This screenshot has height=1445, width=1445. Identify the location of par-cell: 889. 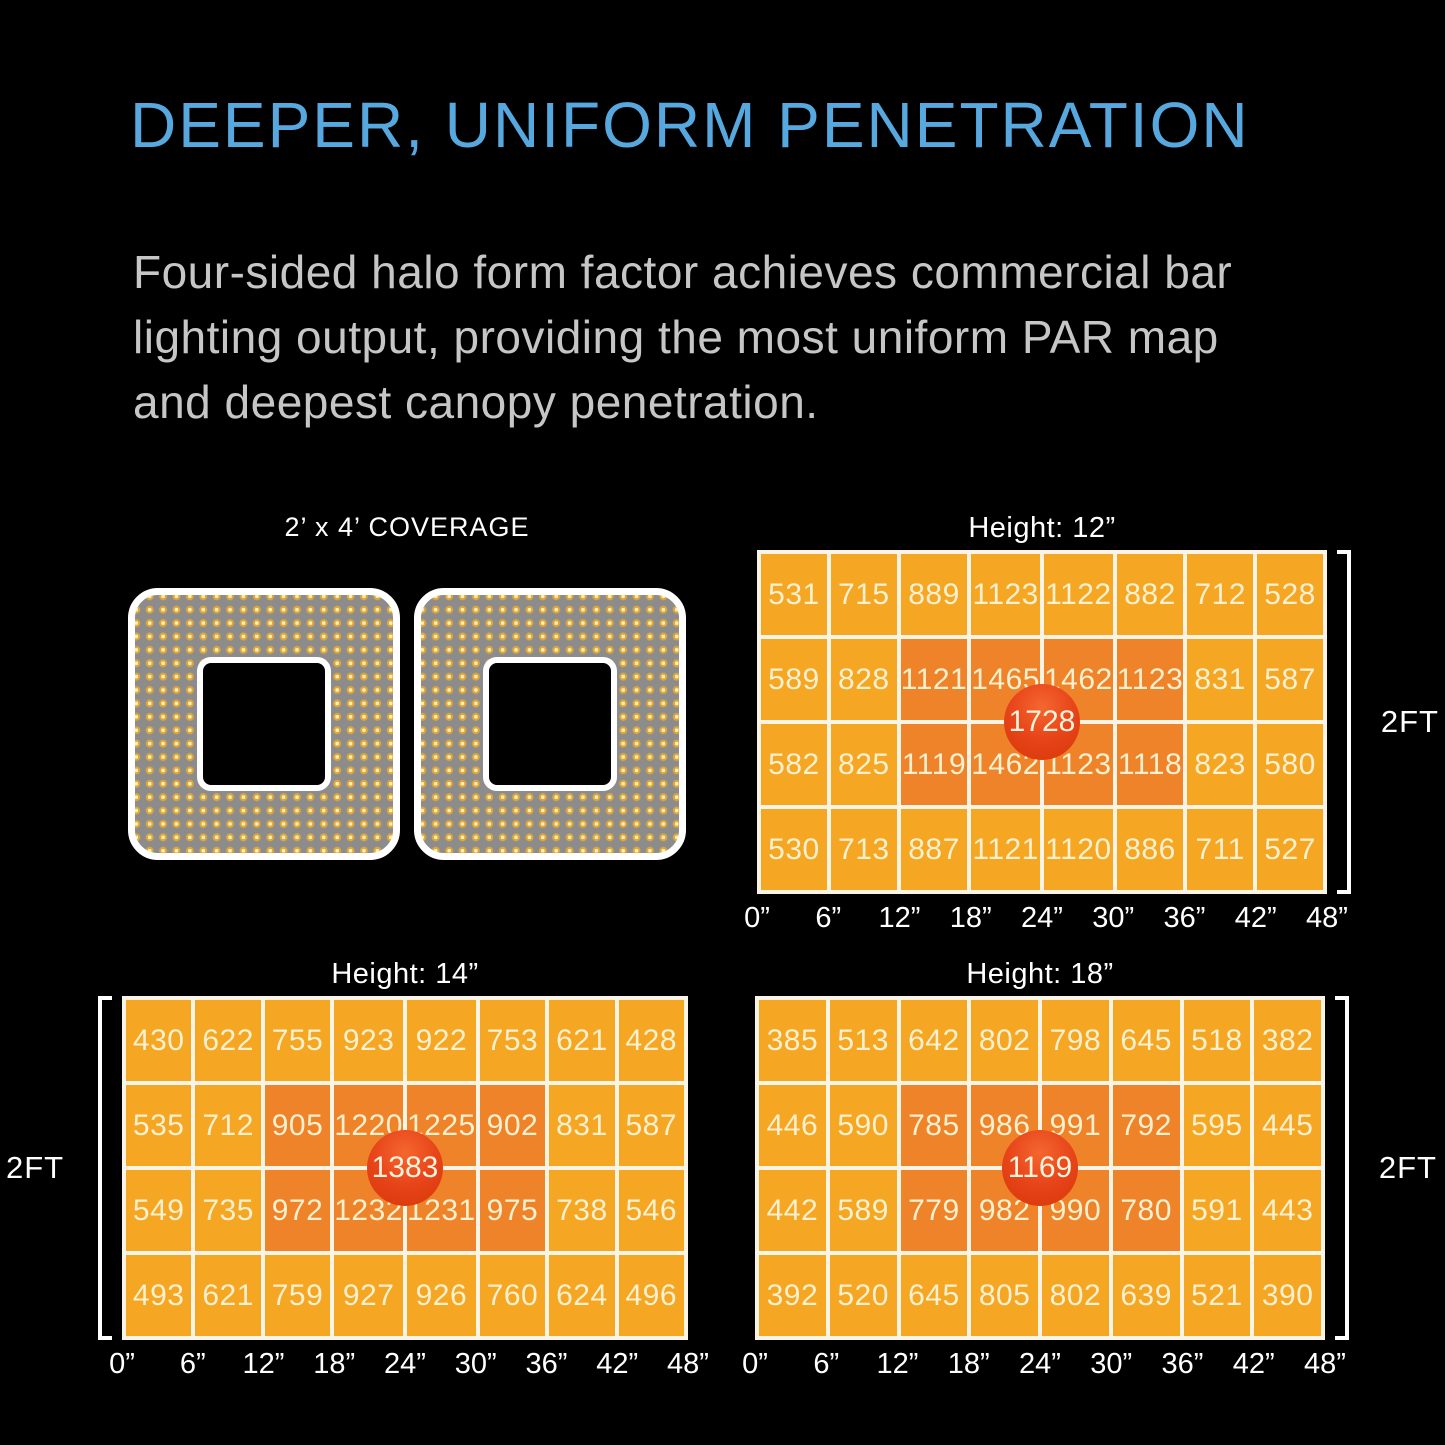
(934, 594).